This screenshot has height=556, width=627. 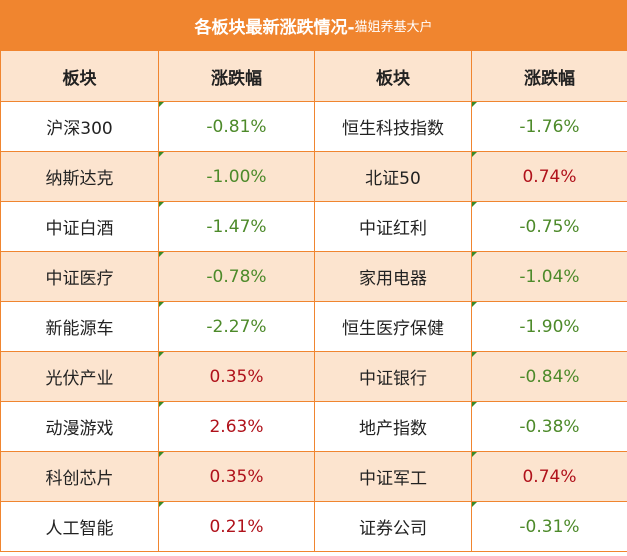 I want to click on left-change-value: -0.78%, so click(x=236, y=276).